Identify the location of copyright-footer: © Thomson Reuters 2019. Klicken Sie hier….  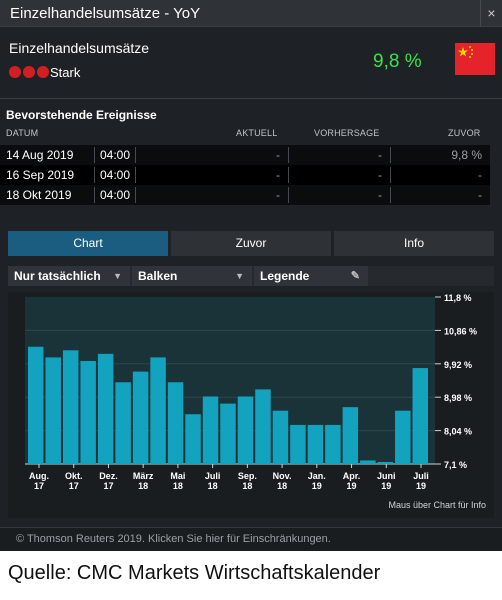
(251, 539).